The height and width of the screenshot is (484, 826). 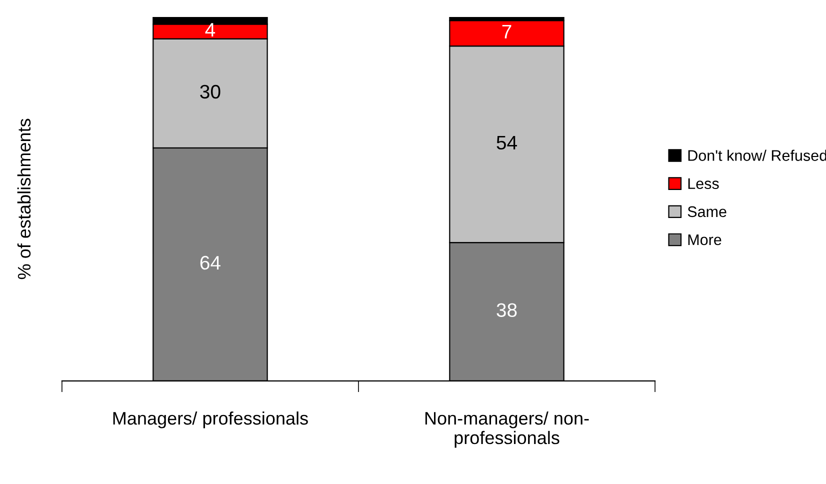 I want to click on data-label: 38, so click(x=506, y=310).